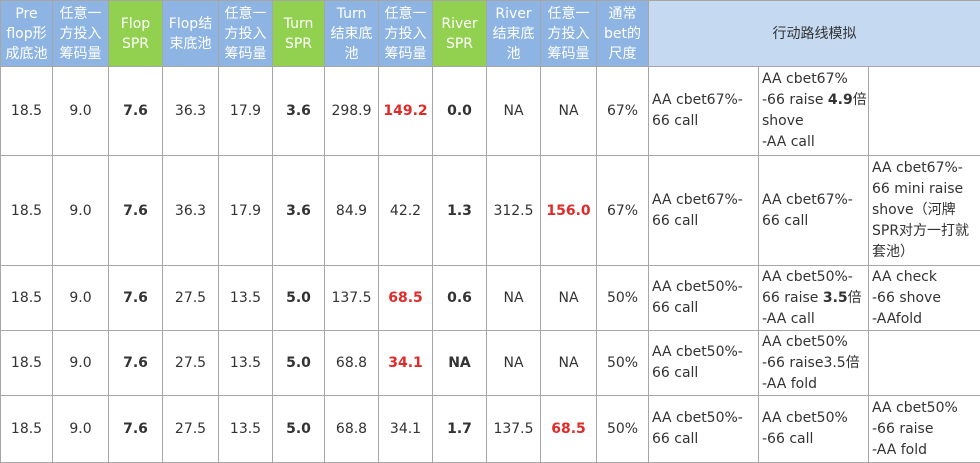 The width and height of the screenshot is (980, 463). I want to click on column-header: Turn 结束底池, so click(351, 33).